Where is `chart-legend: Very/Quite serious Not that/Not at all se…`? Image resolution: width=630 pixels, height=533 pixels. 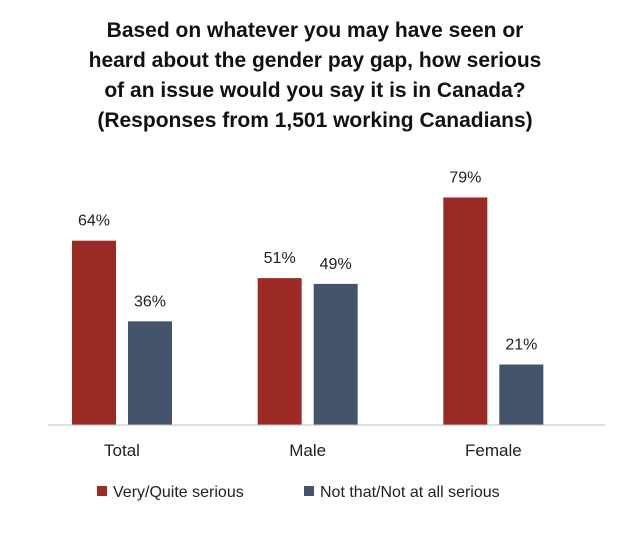 chart-legend: Very/Quite serious Not that/Not at all se… is located at coordinates (298, 492).